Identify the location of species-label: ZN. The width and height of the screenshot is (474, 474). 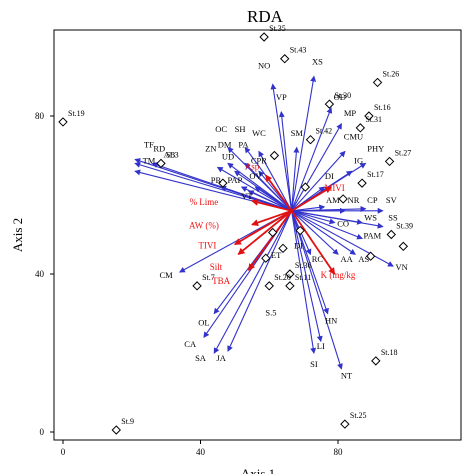
(210, 149).